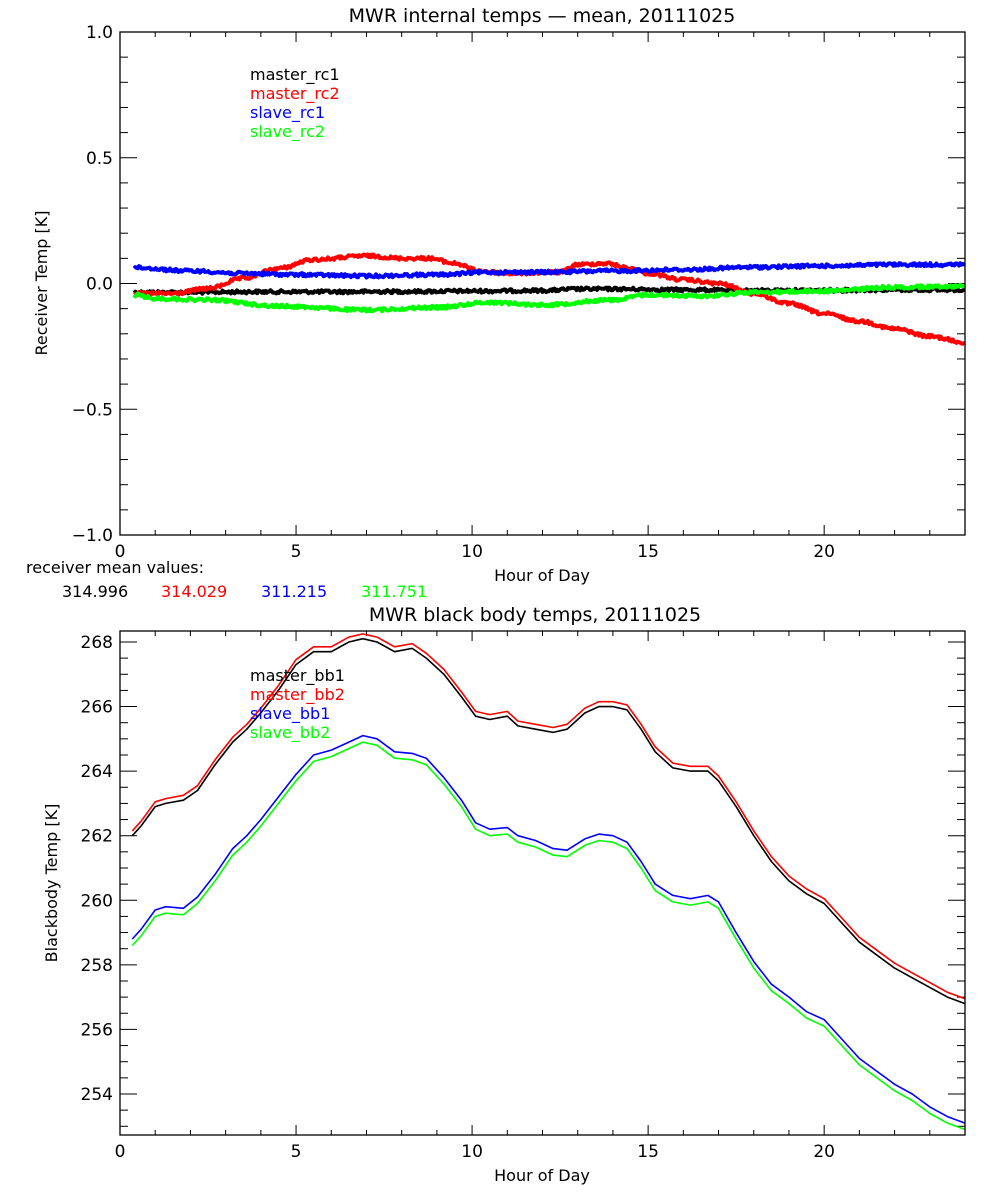  I want to click on y-tick-label: 264, so click(97, 772).